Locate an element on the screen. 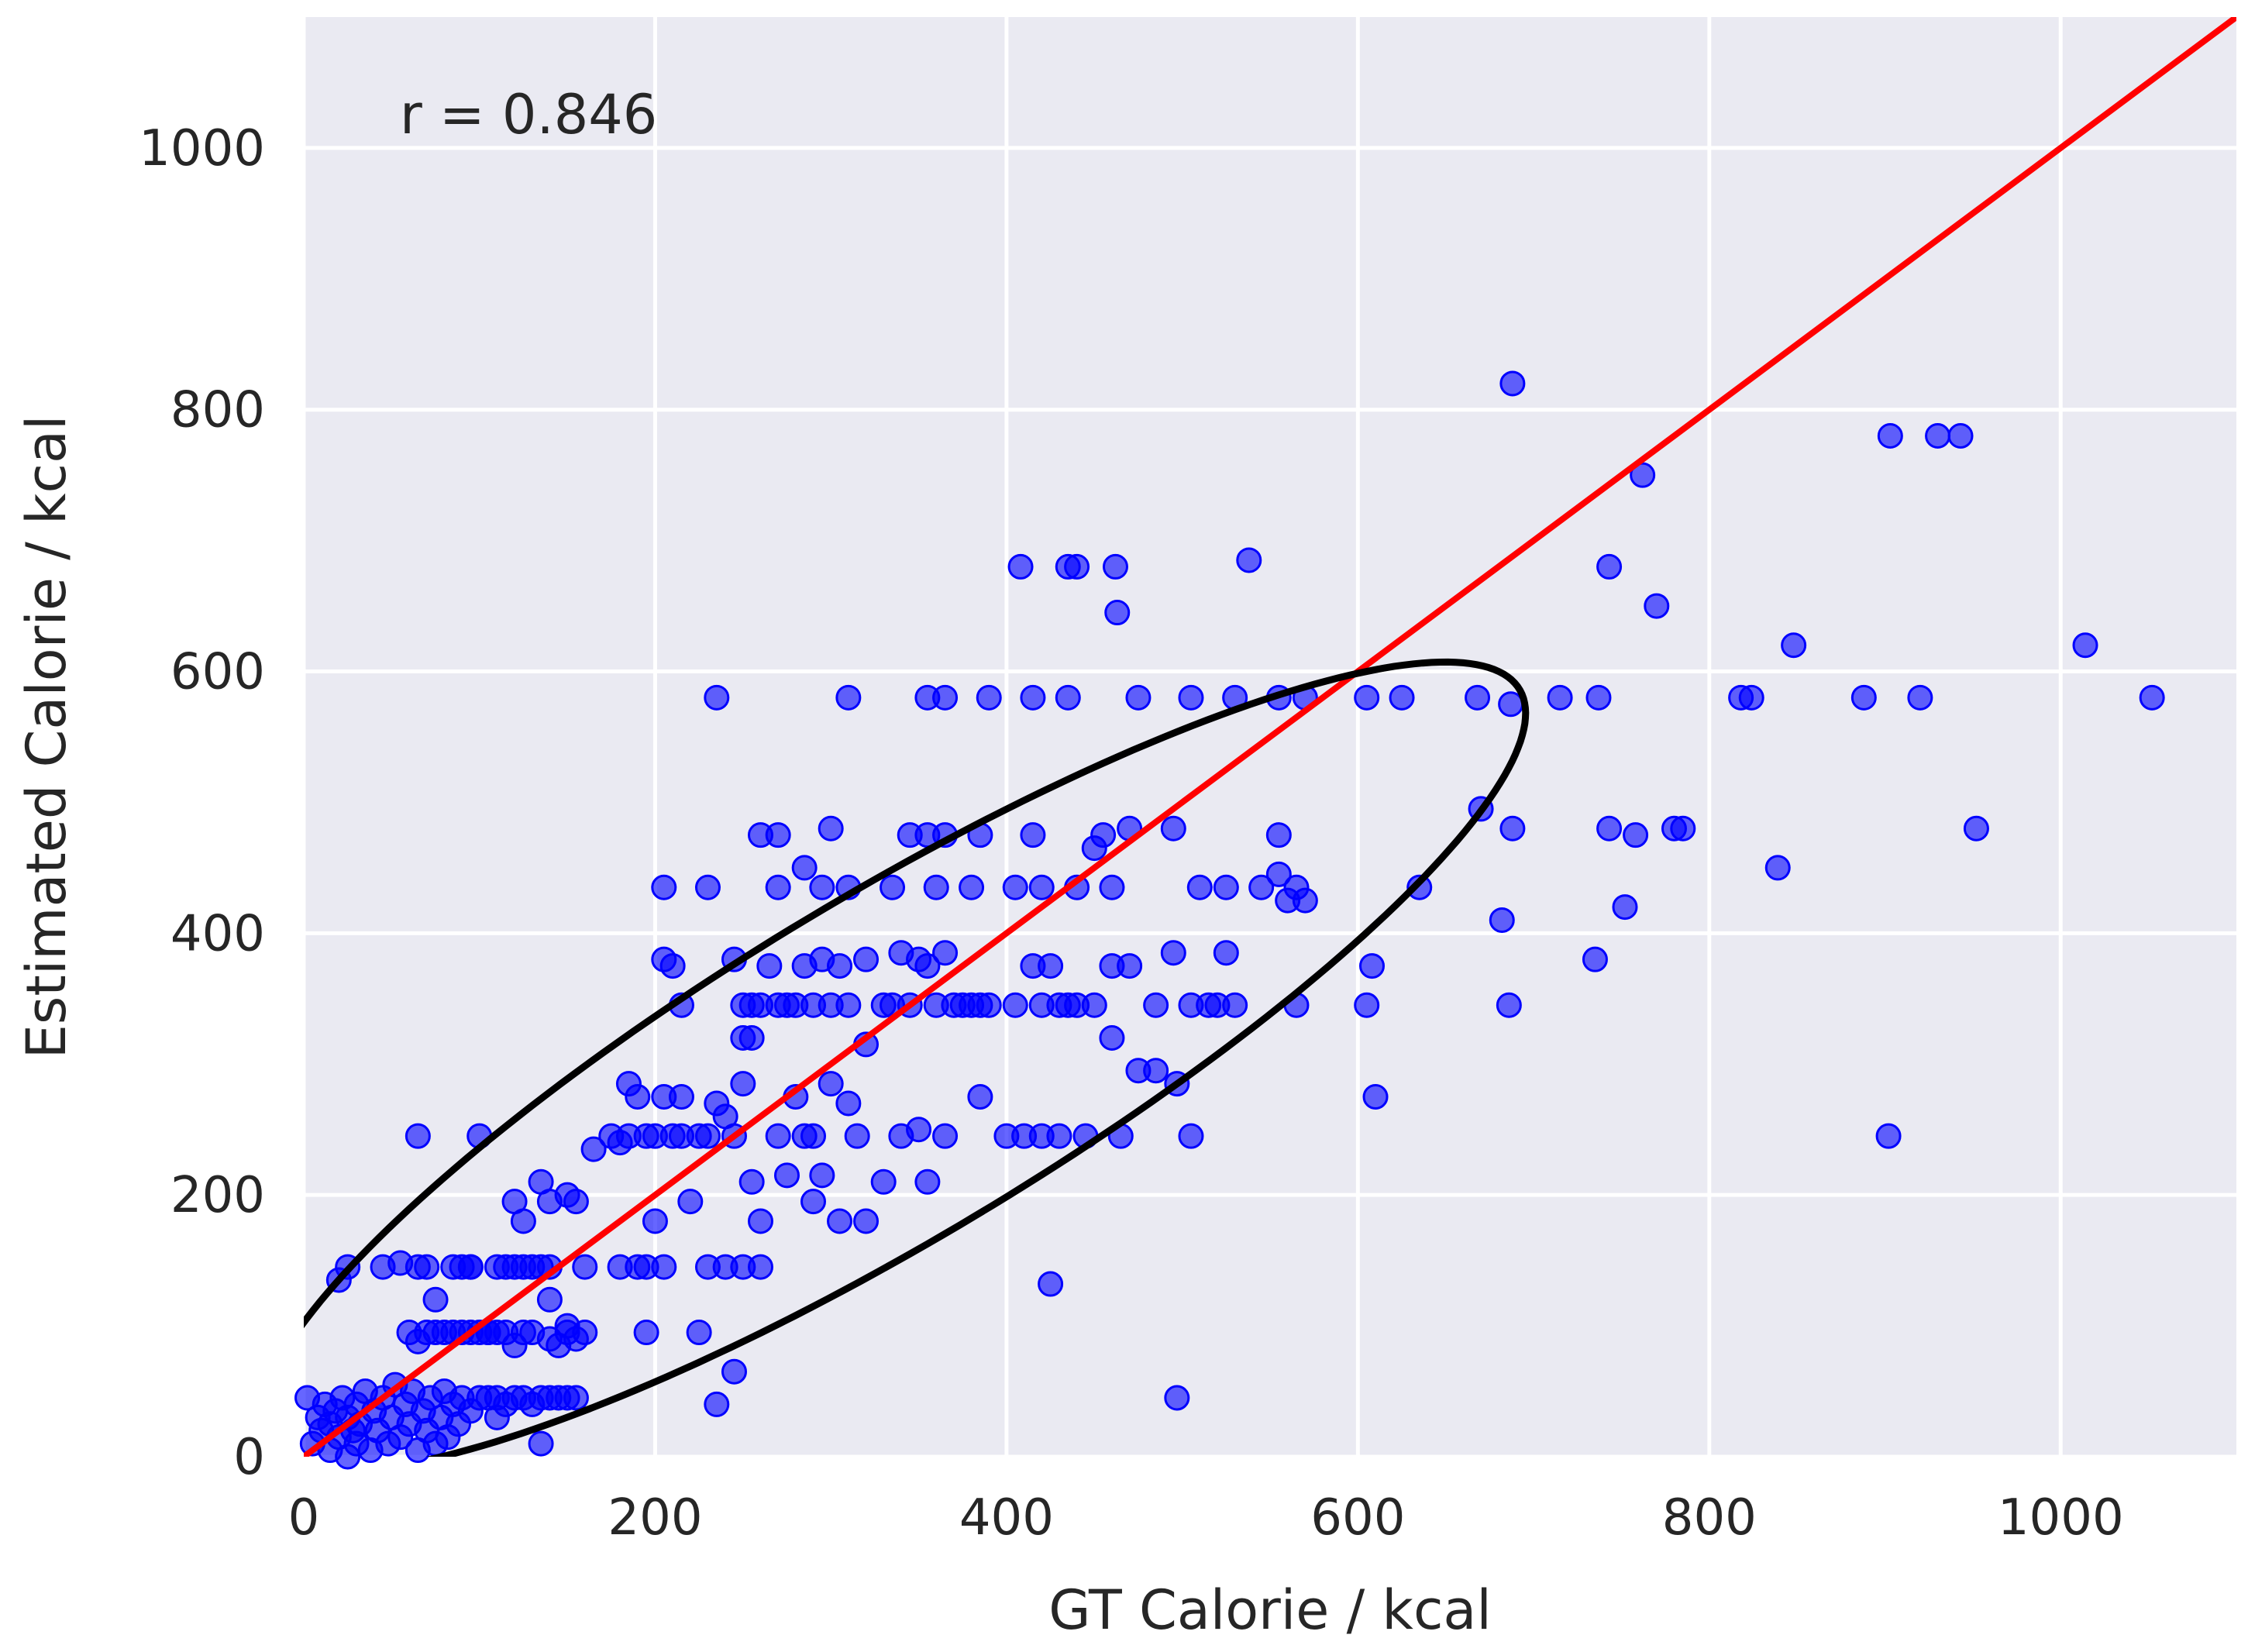  x-tick-label: 800 is located at coordinates (1709, 1518).